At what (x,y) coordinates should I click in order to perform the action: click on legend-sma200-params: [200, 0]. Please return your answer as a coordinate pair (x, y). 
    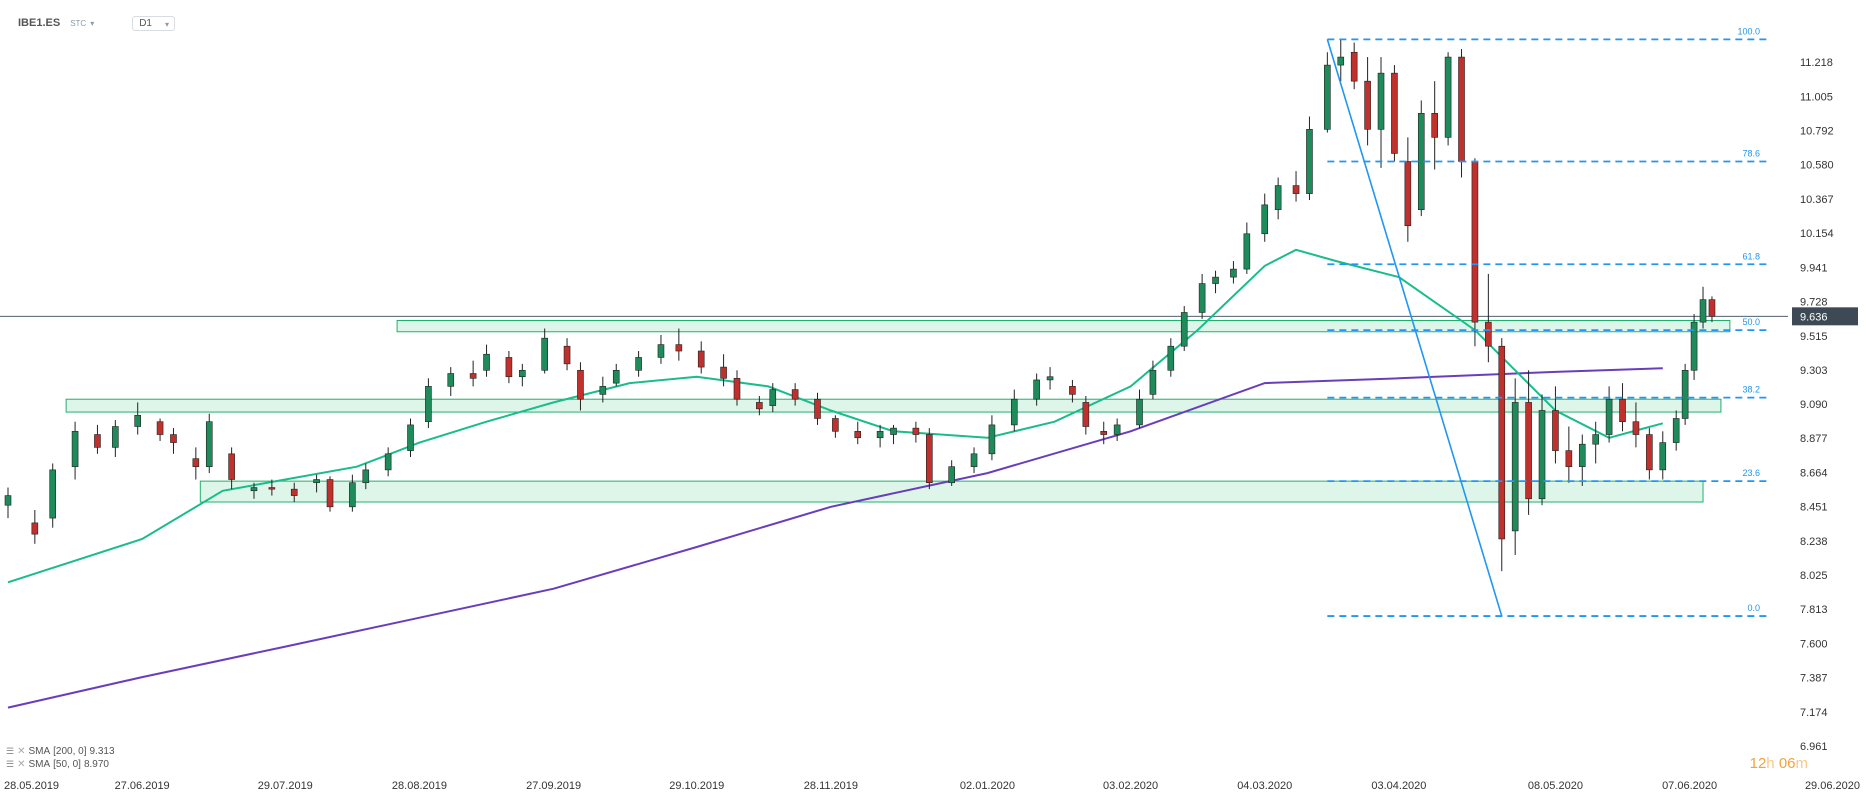
    Looking at the image, I should click on (70, 751).